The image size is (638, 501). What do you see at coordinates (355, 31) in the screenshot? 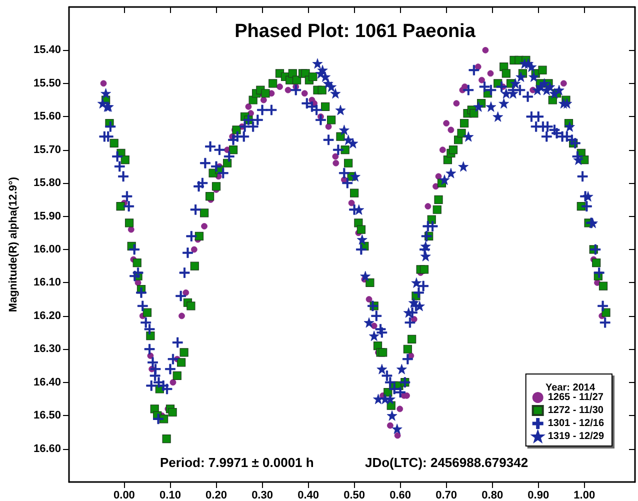
I see `text: Phased Plot: 1061 Paeonia` at bounding box center [355, 31].